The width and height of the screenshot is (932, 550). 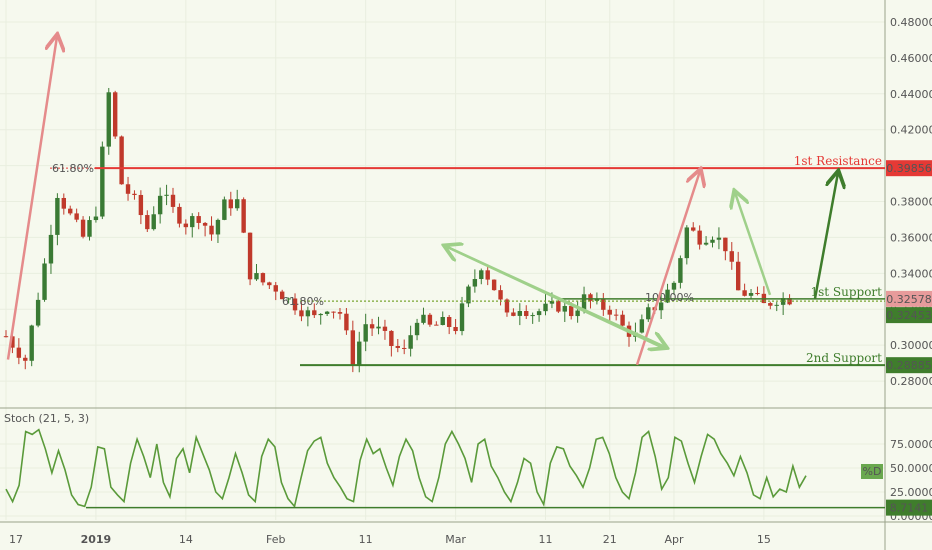 I want to click on arrow-green-up, so click(x=753, y=244).